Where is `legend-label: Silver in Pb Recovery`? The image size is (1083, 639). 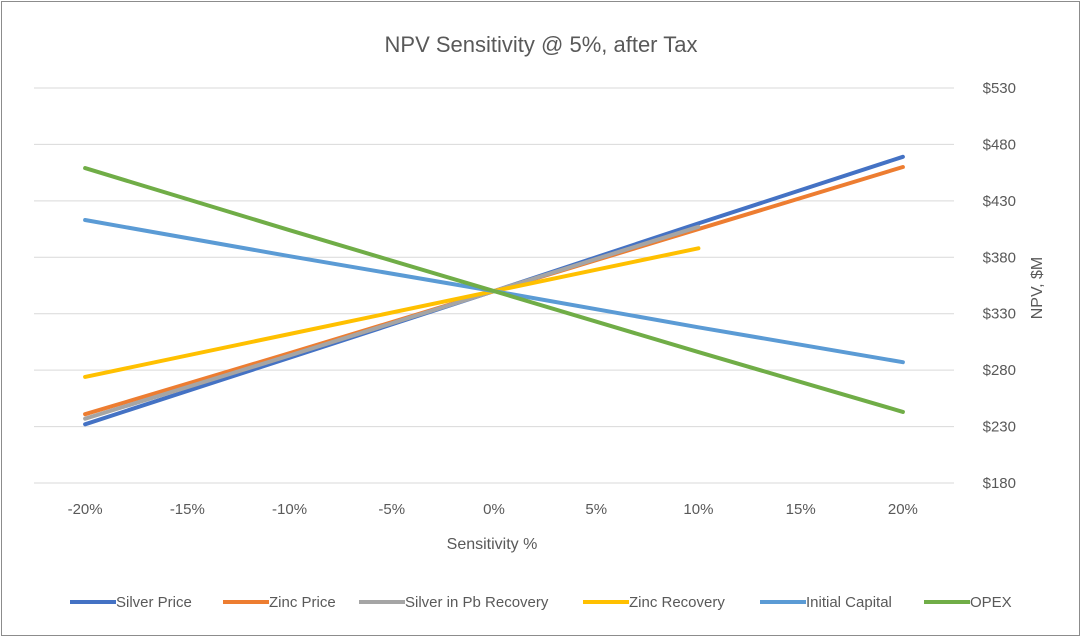
legend-label: Silver in Pb Recovery is located at coordinates (477, 602).